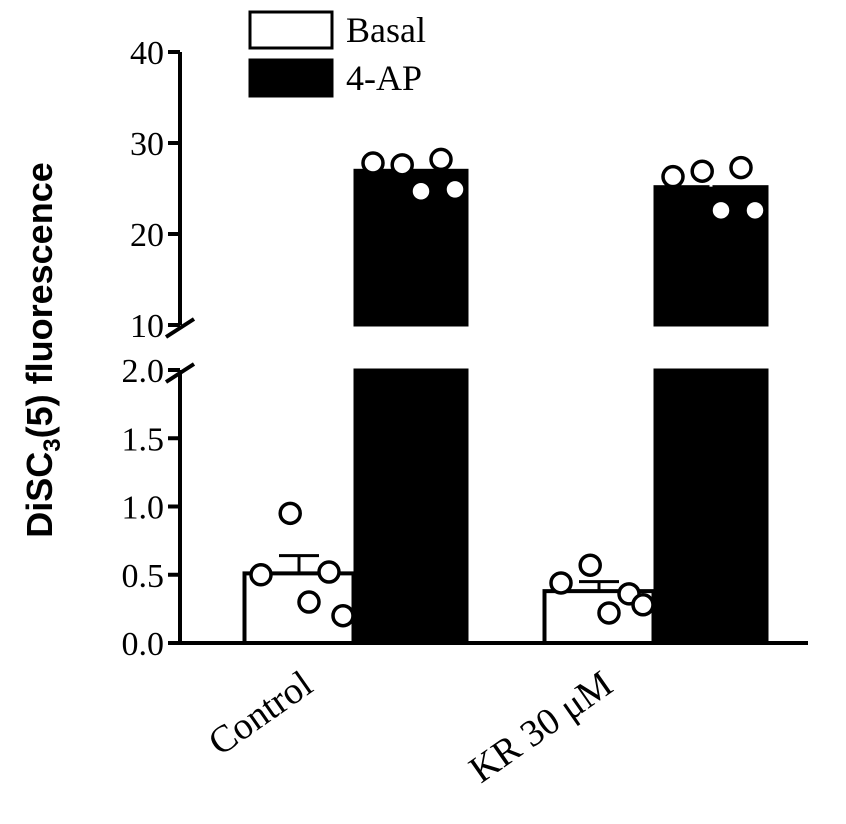 The image size is (846, 824). Describe the element at coordinates (337, 54) in the screenshot. I see `legend: Basal 4-AP` at that location.